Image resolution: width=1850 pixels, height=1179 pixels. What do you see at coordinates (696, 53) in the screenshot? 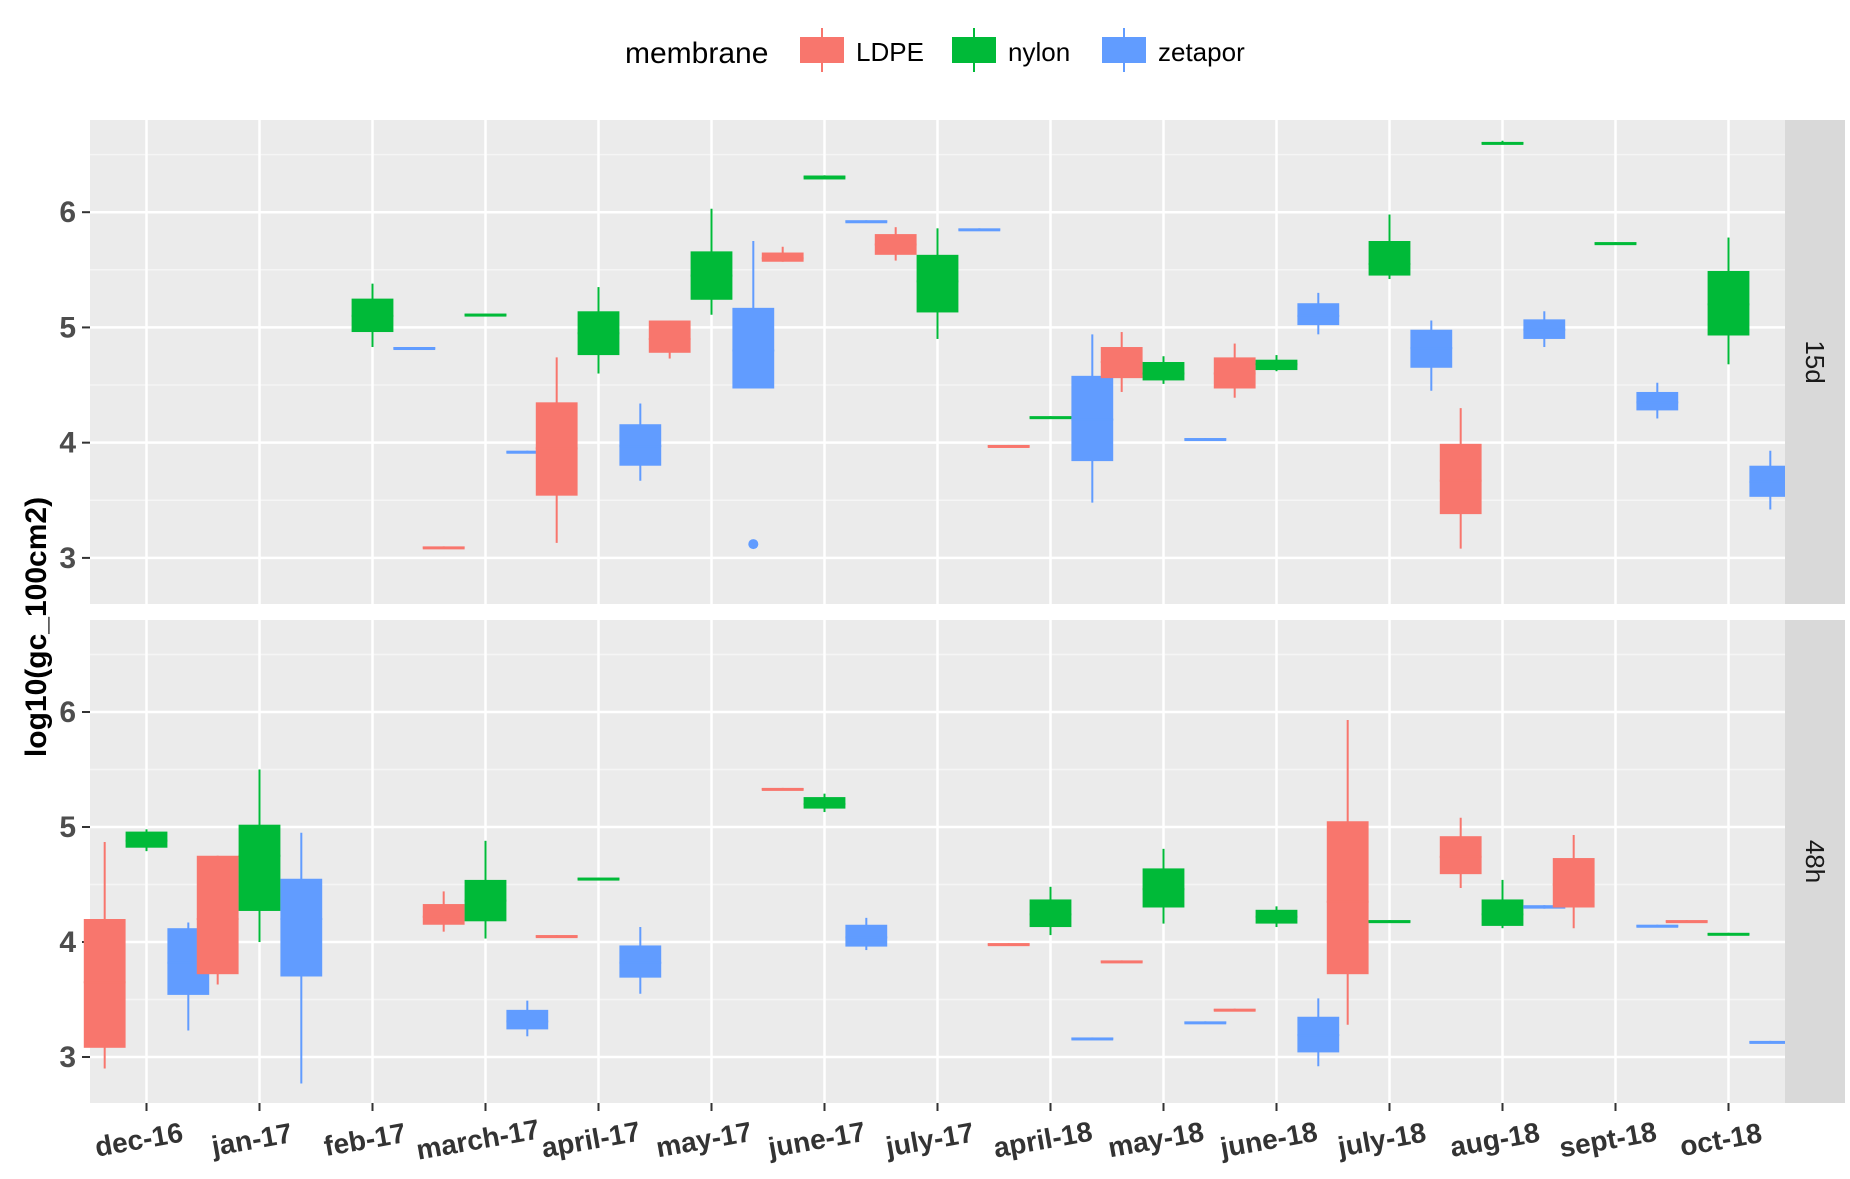
I see `legend-title: membrane` at bounding box center [696, 53].